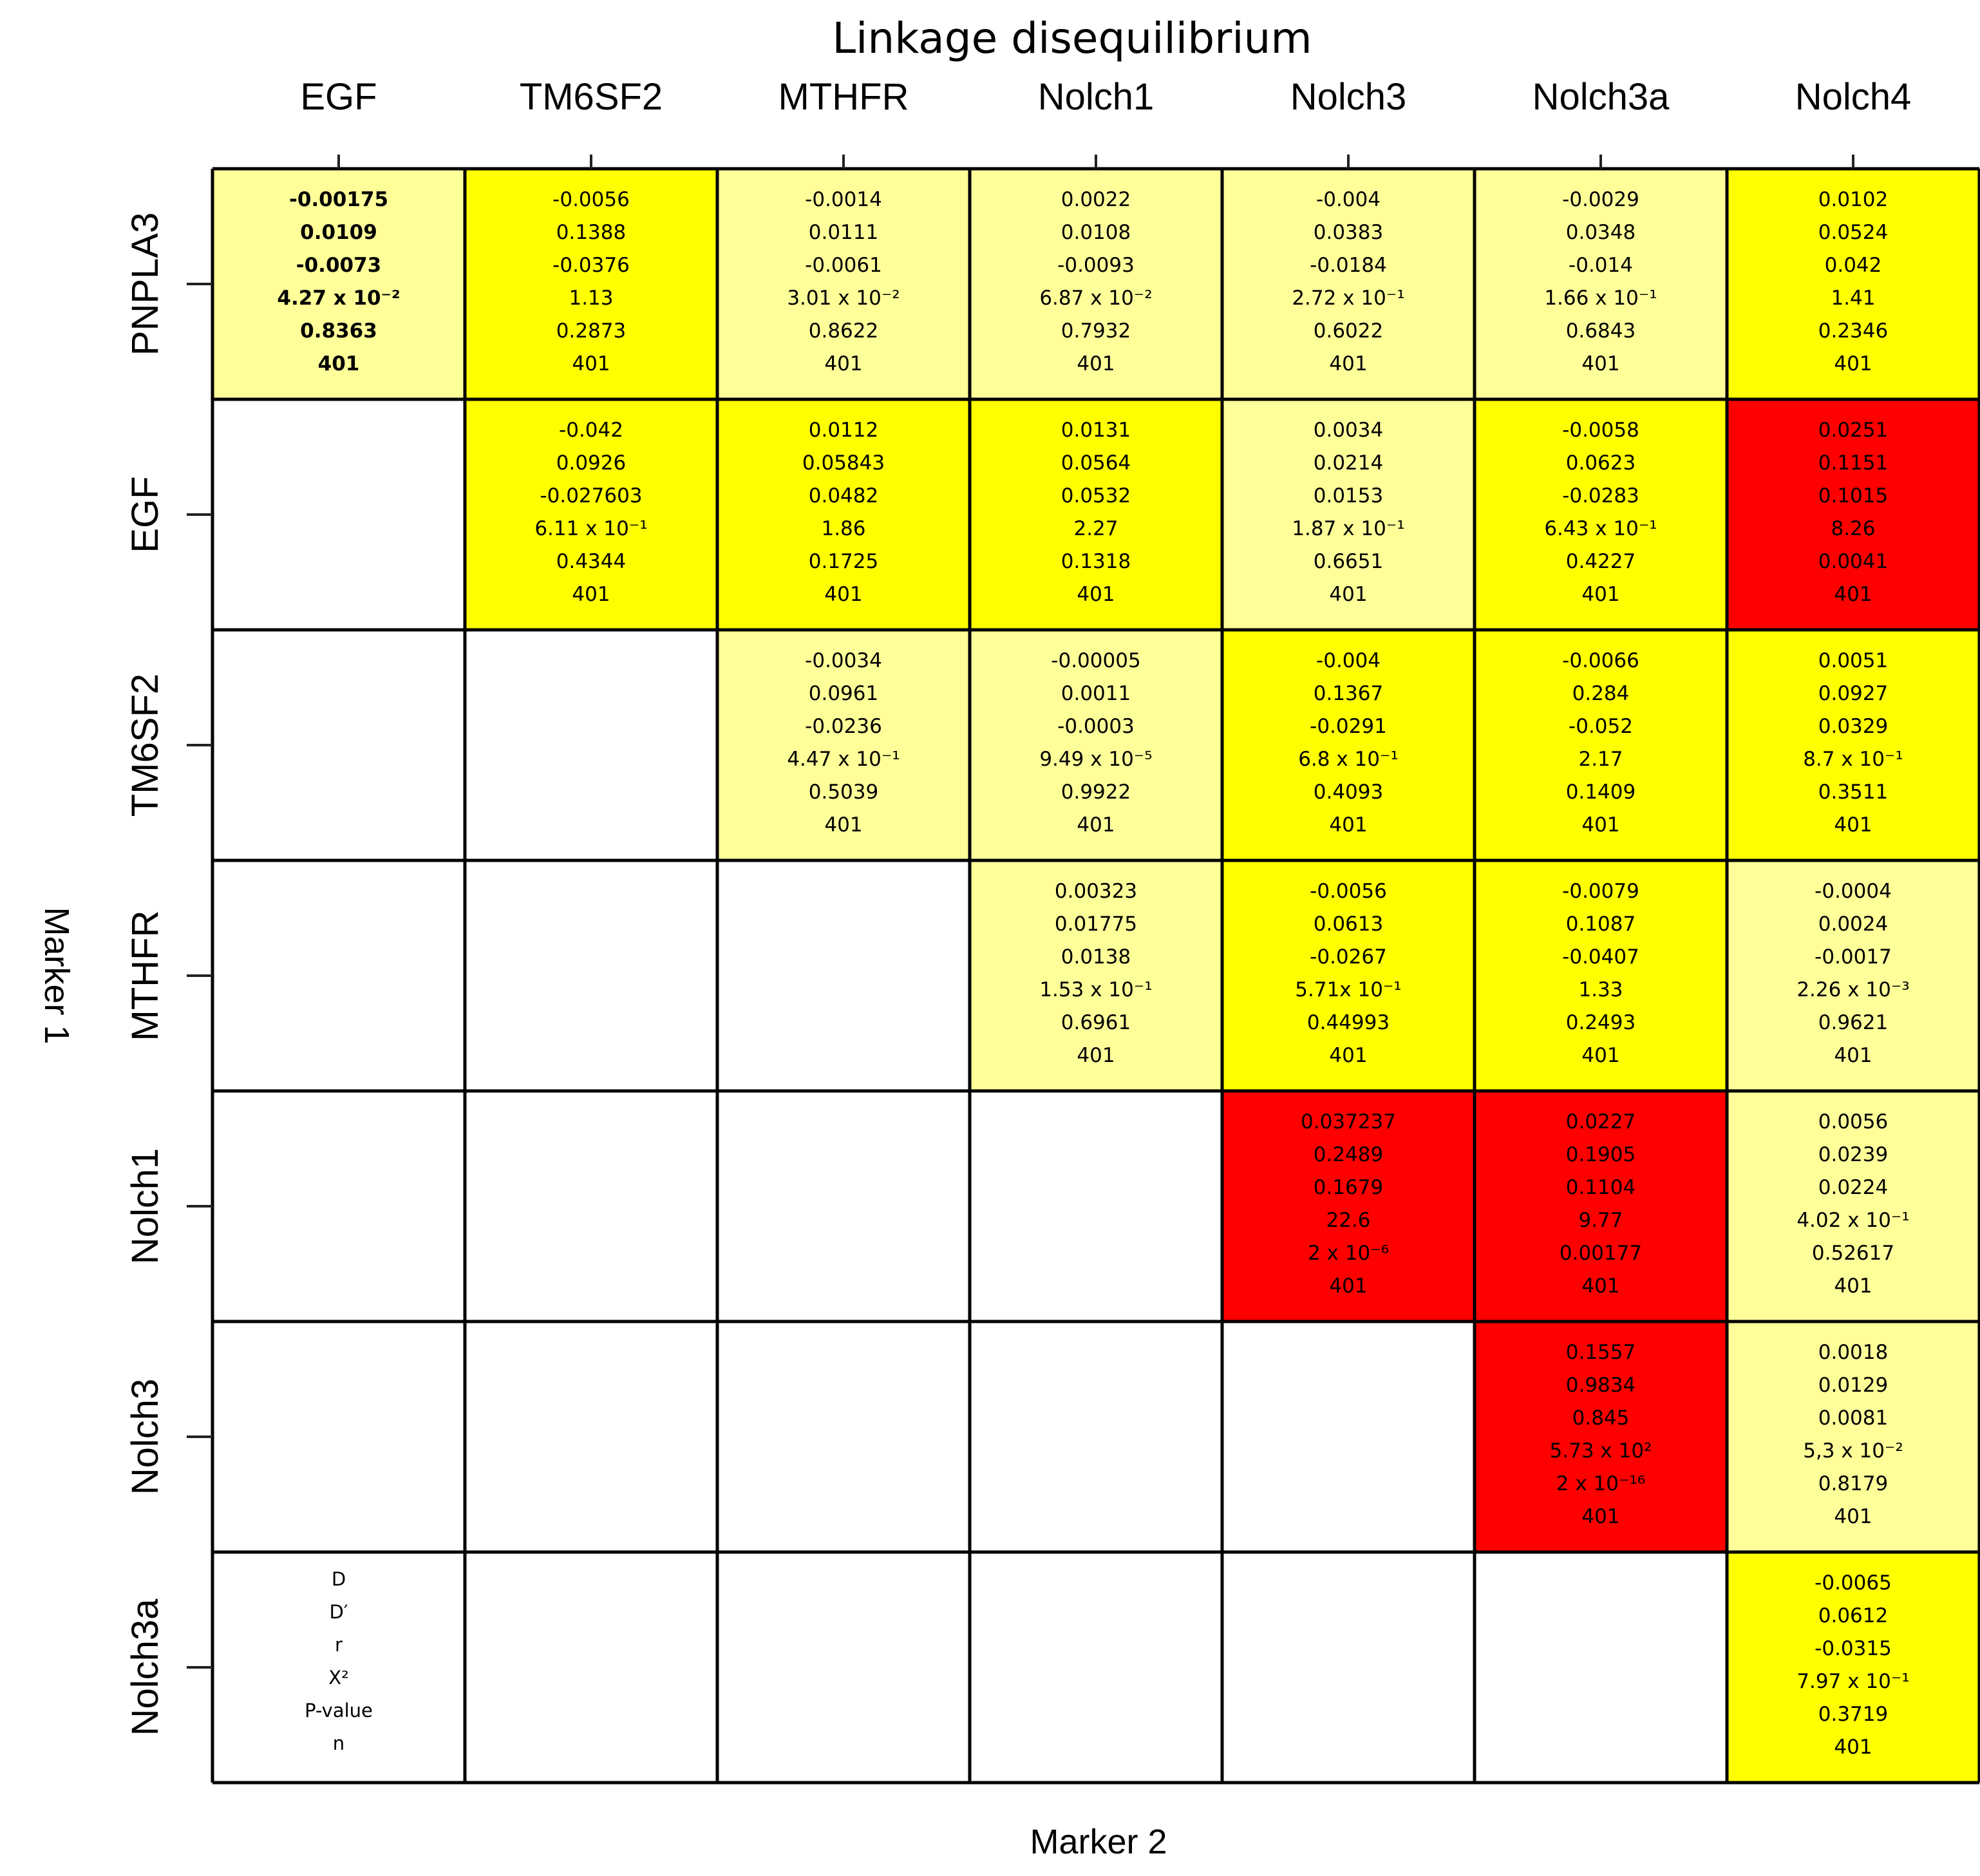 The width and height of the screenshot is (1980, 1876). Describe the element at coordinates (1853, 1583) in the screenshot. I see `cell-value: -0.0065` at that location.